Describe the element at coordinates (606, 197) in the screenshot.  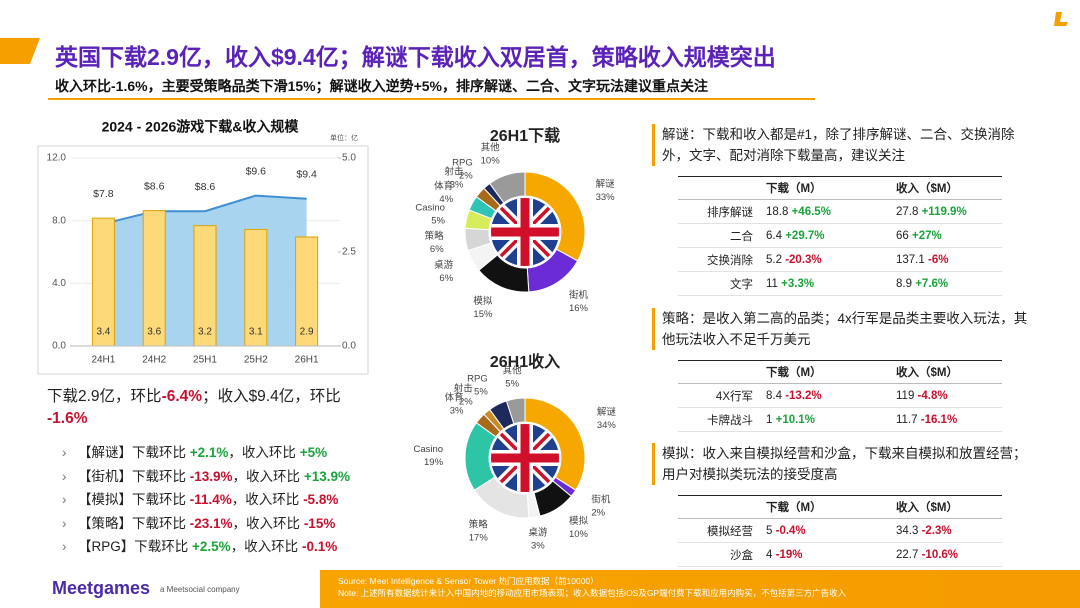
I see `slice-value: 33%` at that location.